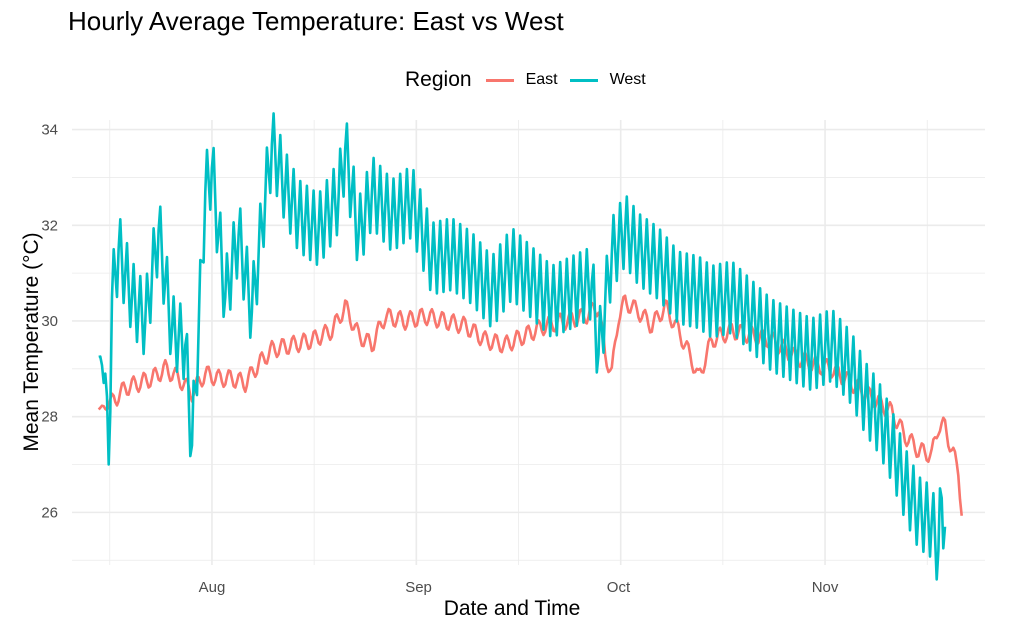 Image resolution: width=1024 pixels, height=635 pixels. I want to click on legend: Region East West, so click(531, 80).